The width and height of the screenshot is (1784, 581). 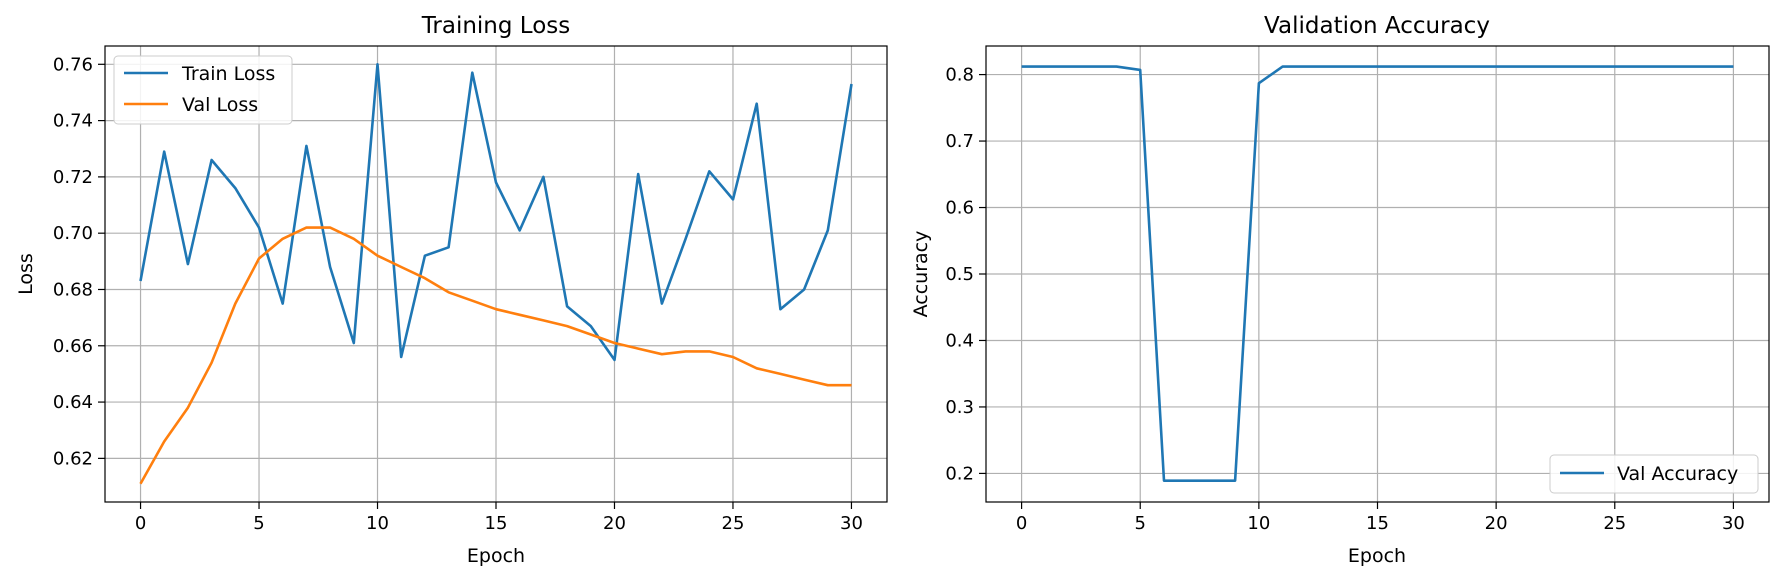 What do you see at coordinates (959, 274) in the screenshot?
I see `y-tick-label: 0.5` at bounding box center [959, 274].